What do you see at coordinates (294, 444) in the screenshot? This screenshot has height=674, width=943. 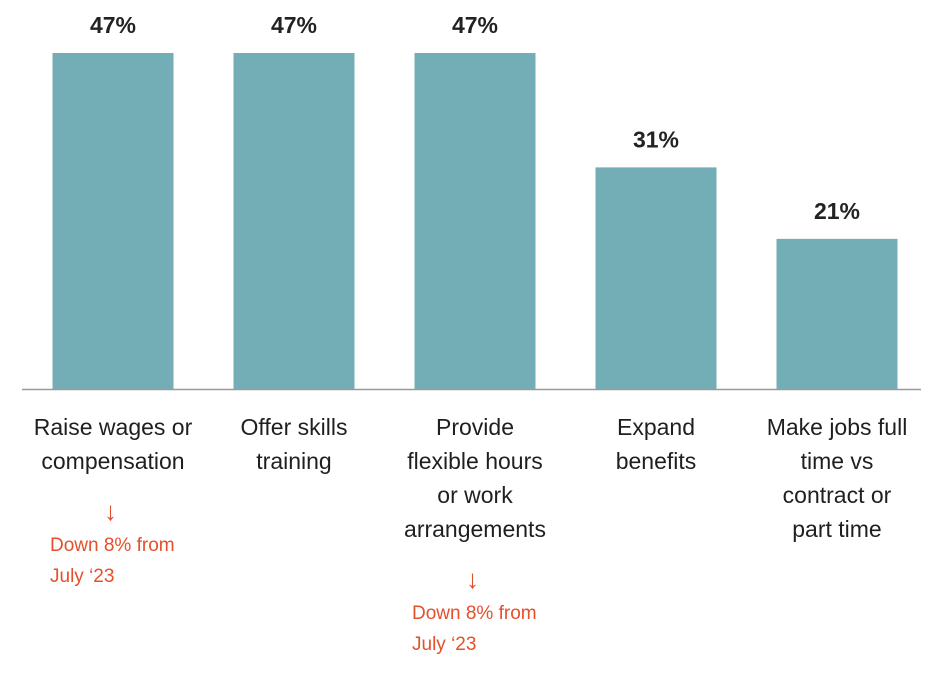 I see `category-label-1: Offer skills training` at bounding box center [294, 444].